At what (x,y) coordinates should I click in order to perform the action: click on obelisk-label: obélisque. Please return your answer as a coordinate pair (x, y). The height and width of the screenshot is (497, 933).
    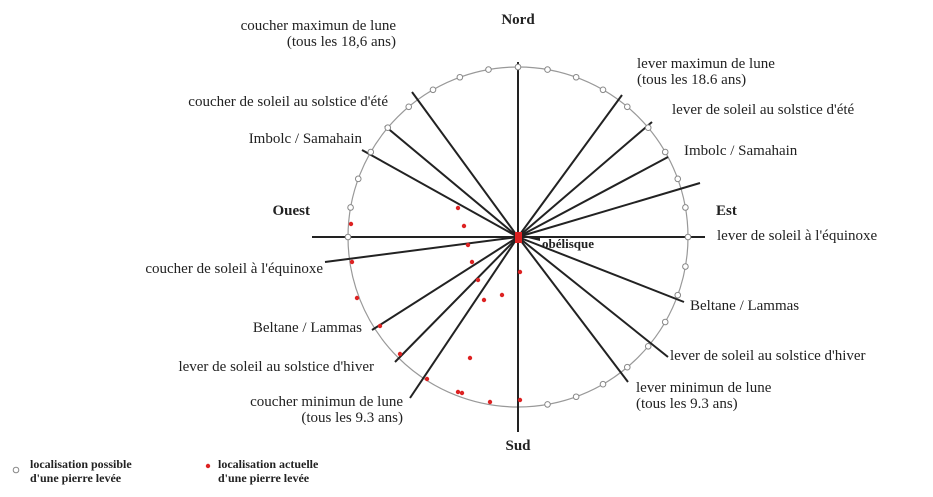
    Looking at the image, I should click on (568, 243).